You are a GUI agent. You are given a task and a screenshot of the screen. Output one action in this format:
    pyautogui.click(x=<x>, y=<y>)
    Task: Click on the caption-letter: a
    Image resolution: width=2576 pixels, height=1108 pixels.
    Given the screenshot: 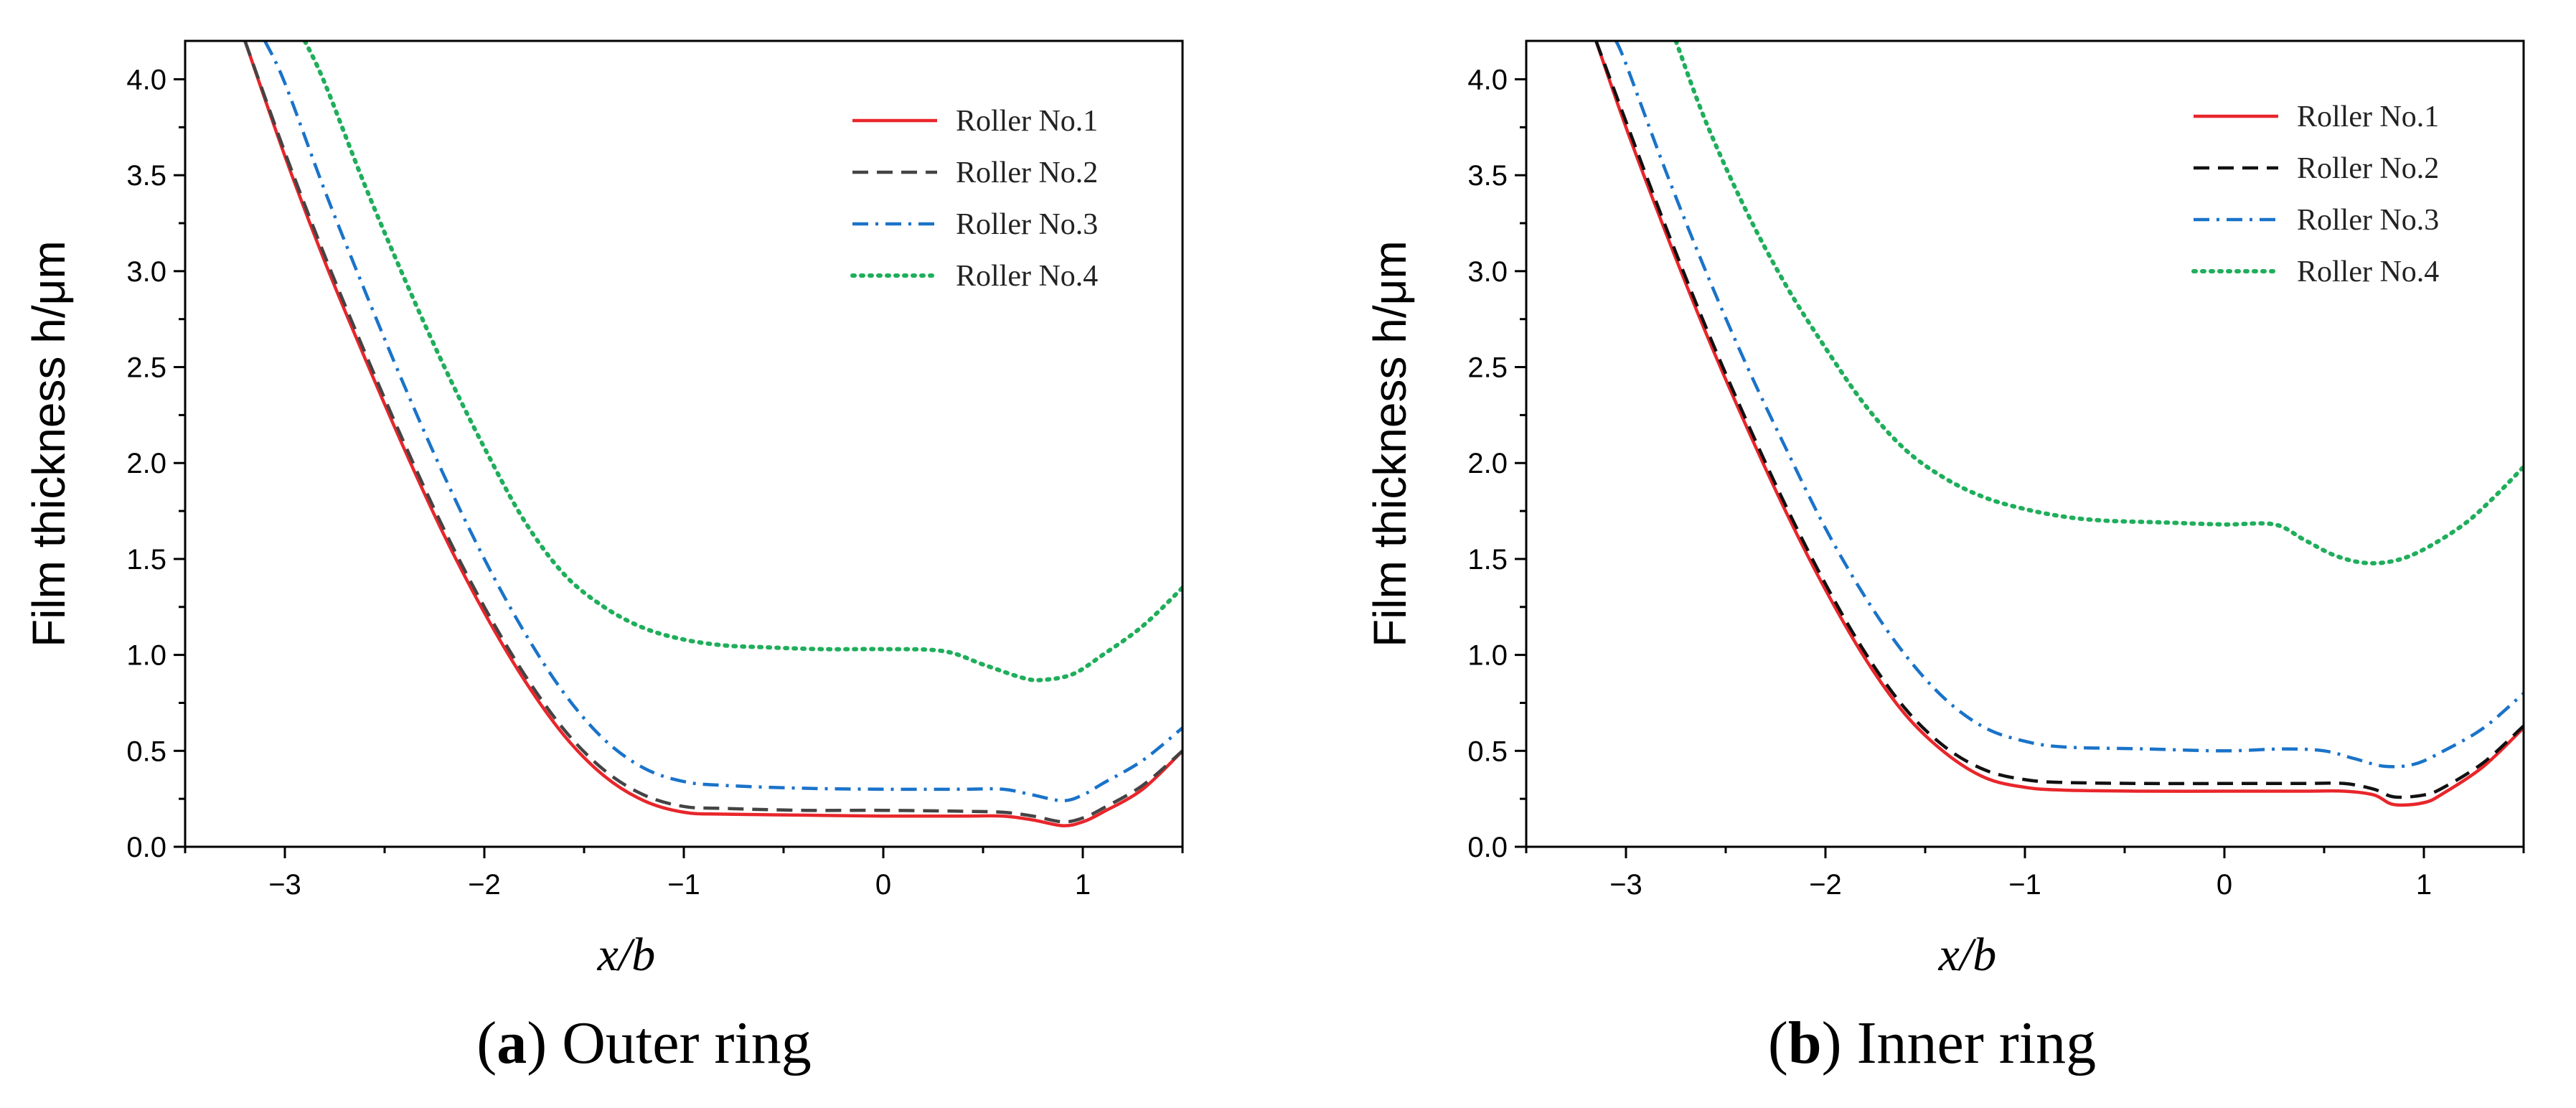 What is the action you would take?
    pyautogui.click(x=512, y=1043)
    